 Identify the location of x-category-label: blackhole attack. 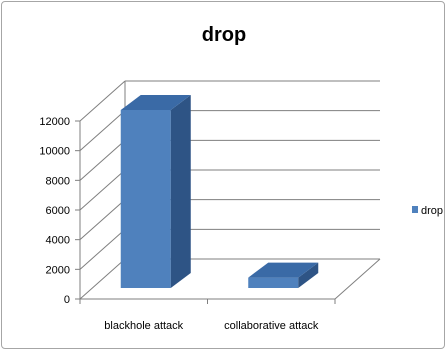
(143, 326).